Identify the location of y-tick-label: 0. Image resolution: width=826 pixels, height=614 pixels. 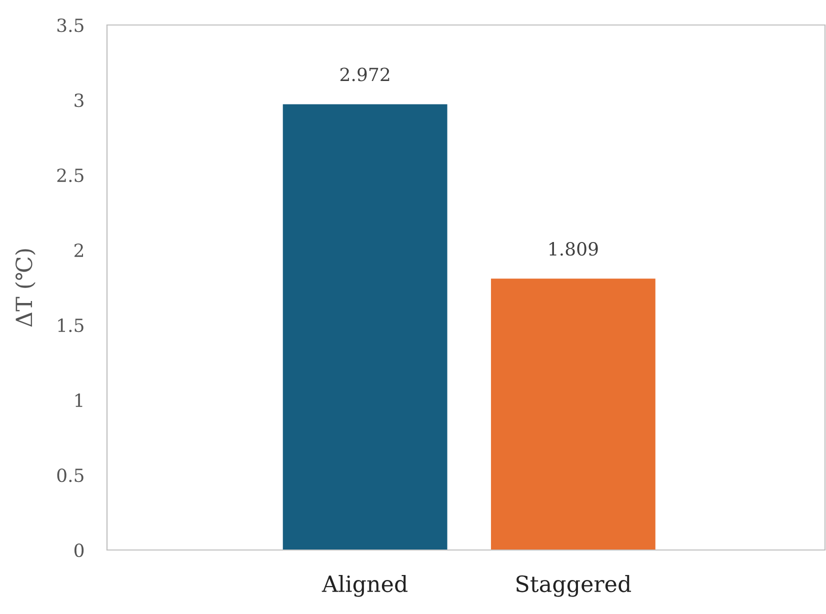
(79, 550).